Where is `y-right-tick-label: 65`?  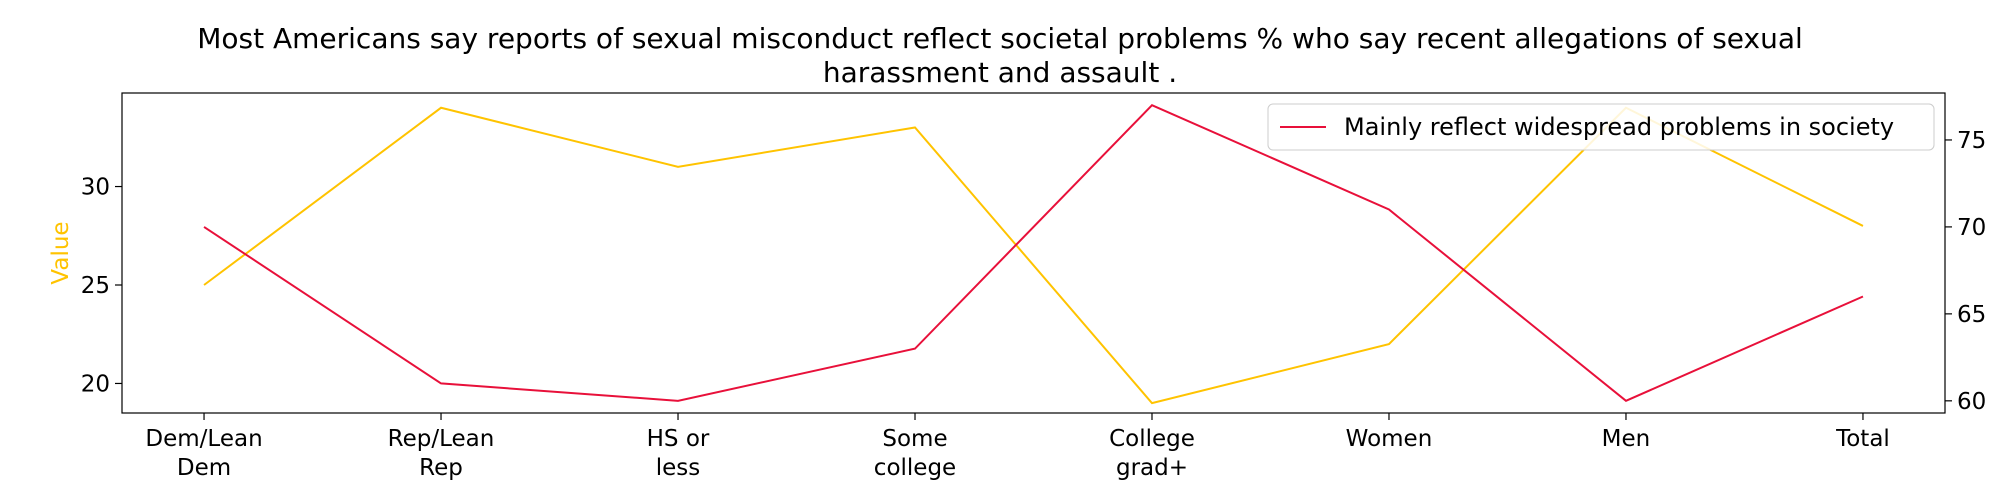 y-right-tick-label: 65 is located at coordinates (1971, 315).